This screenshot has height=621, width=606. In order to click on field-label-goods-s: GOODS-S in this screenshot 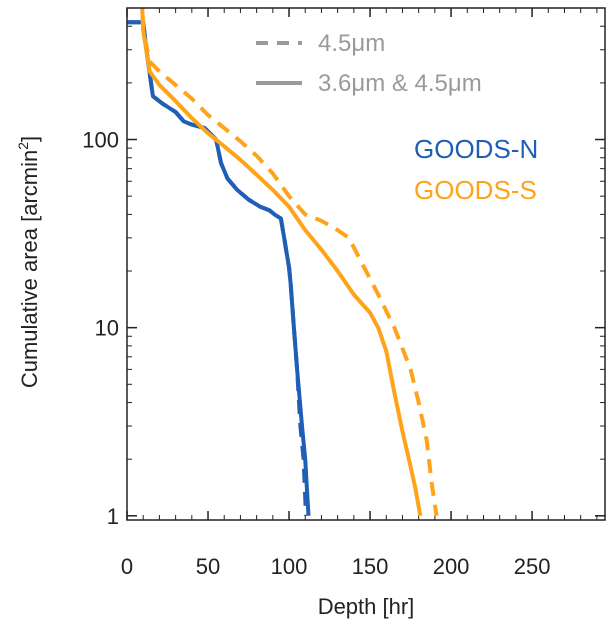, I will do `click(475, 190)`.